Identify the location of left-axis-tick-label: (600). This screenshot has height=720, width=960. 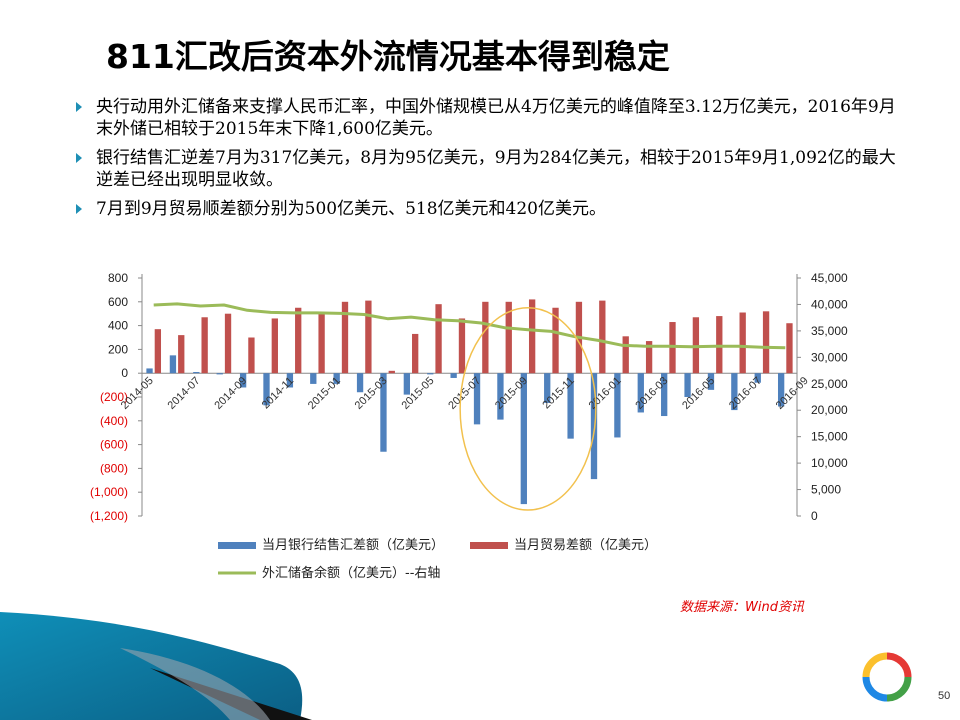
(114, 445).